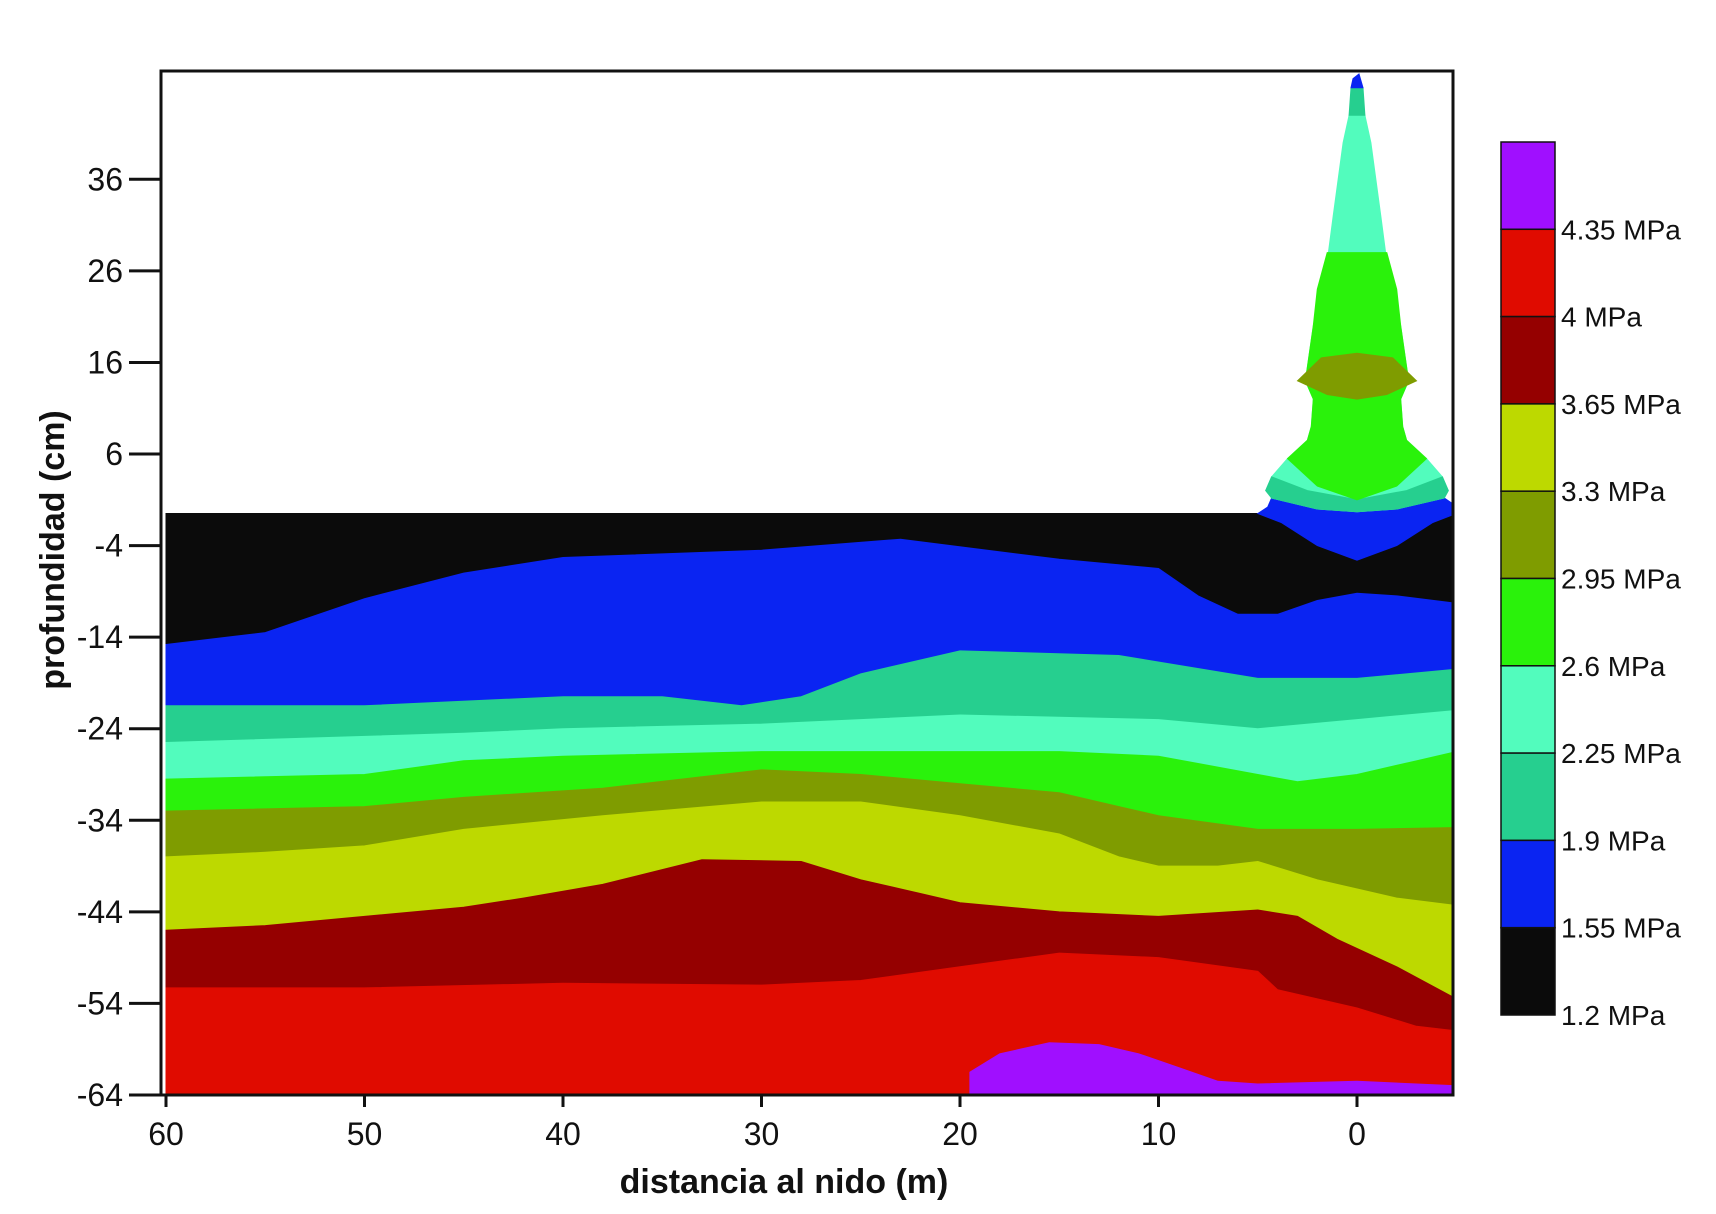 Image resolution: width=1716 pixels, height=1214 pixels. Describe the element at coordinates (166, 1134) in the screenshot. I see `x-tick-label: 60` at that location.